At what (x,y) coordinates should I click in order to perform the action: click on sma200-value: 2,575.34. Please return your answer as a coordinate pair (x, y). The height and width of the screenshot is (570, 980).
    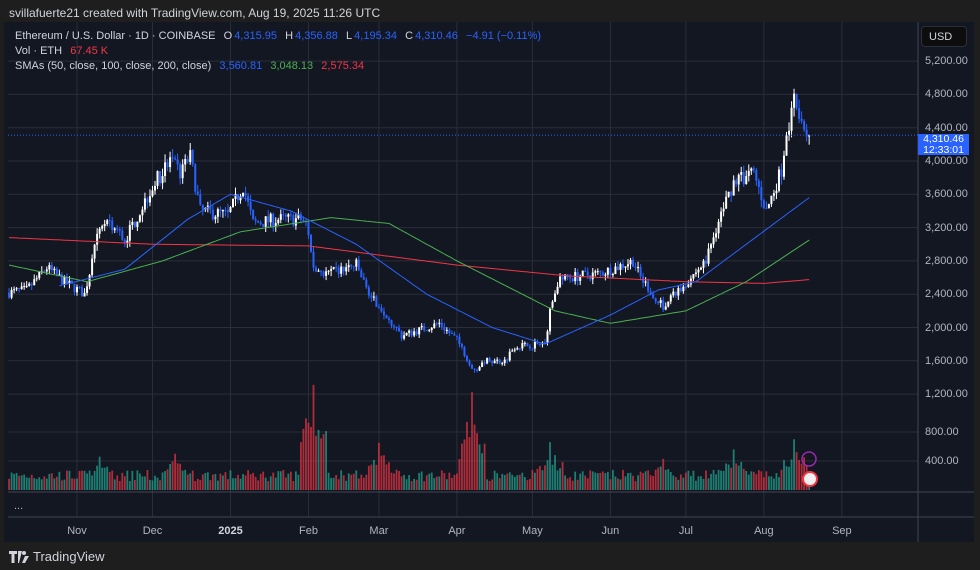
    Looking at the image, I should click on (343, 66).